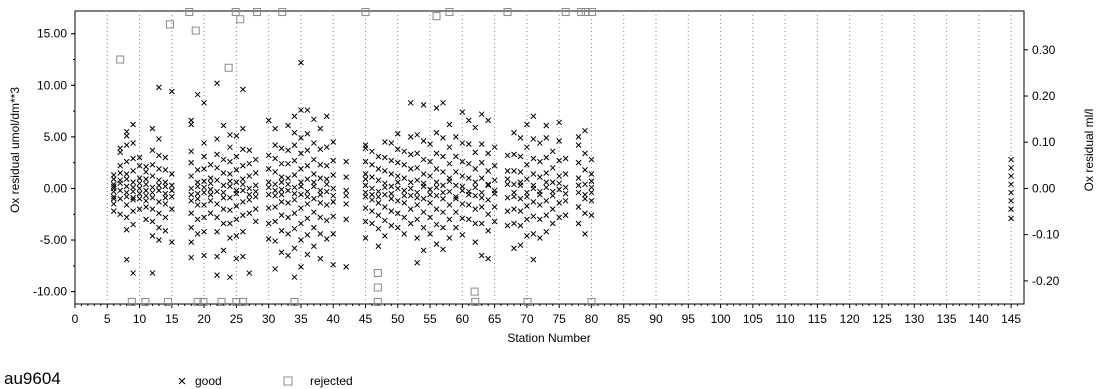  Describe the element at coordinates (366, 319) in the screenshot. I see `x-tick-label: 45` at that location.